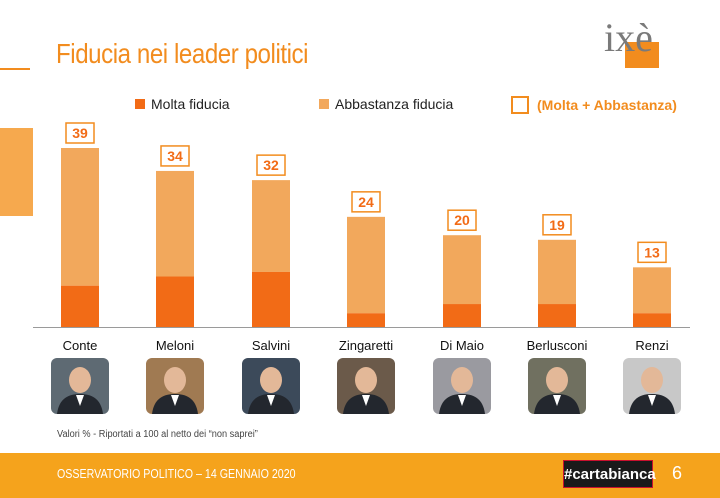 This screenshot has width=720, height=498. I want to click on category-label: Salvini, so click(271, 345).